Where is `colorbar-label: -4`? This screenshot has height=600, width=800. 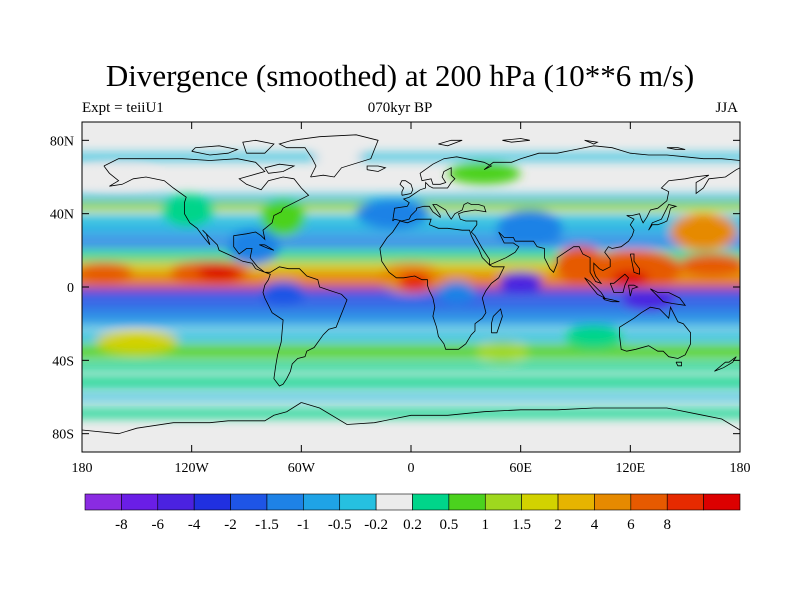
colorbar-label: -4 is located at coordinates (194, 525).